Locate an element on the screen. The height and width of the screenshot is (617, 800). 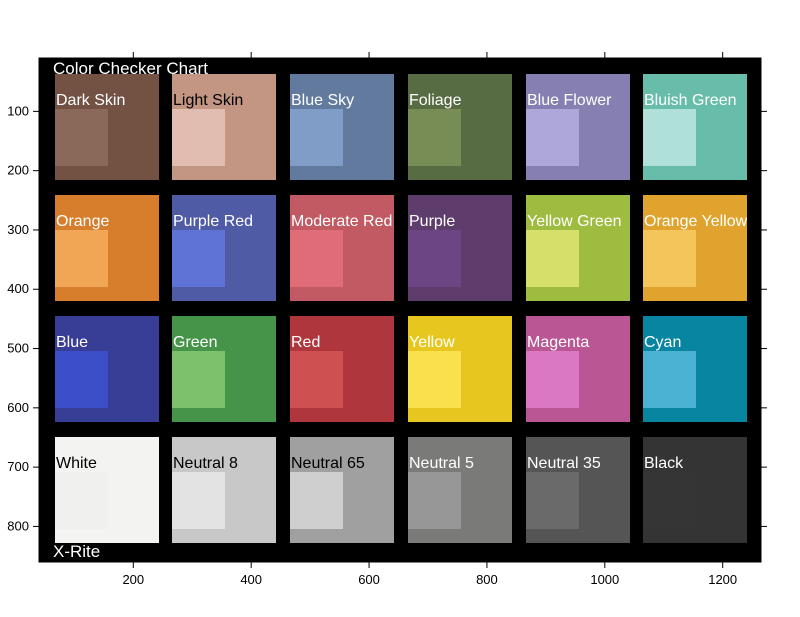
patch-dark-skin: Dark Skin is located at coordinates (107, 127).